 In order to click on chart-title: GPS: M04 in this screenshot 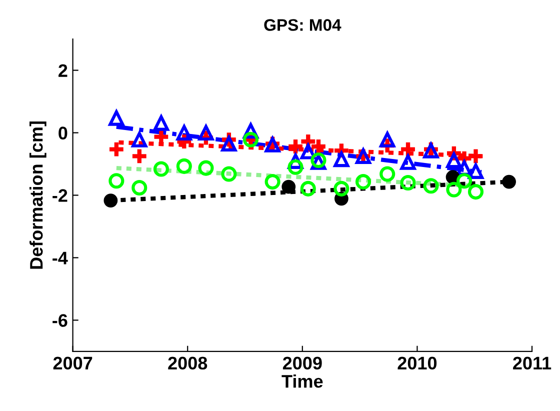, I will do `click(303, 25)`.